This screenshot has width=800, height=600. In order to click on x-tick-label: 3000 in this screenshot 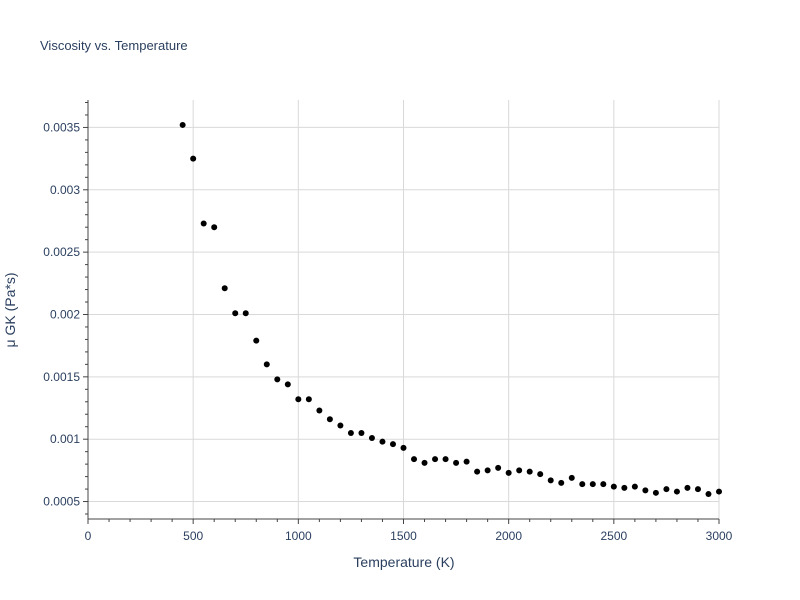, I will do `click(719, 536)`.